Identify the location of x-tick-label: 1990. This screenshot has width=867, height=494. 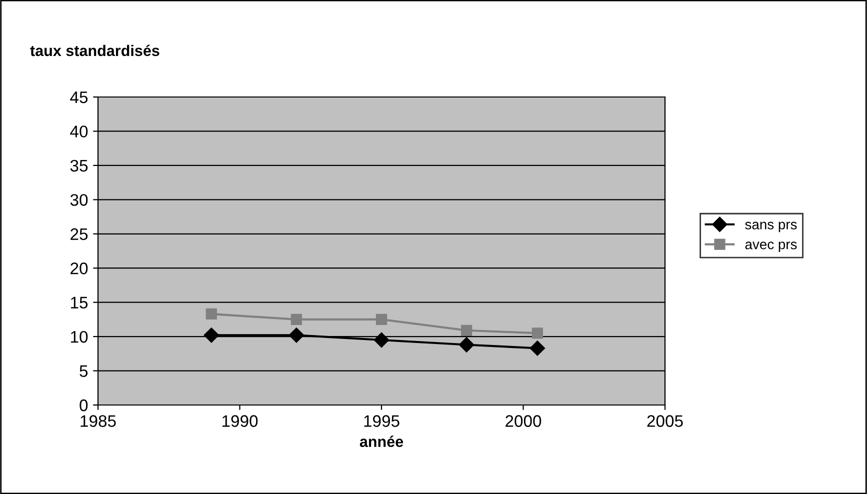
(240, 421).